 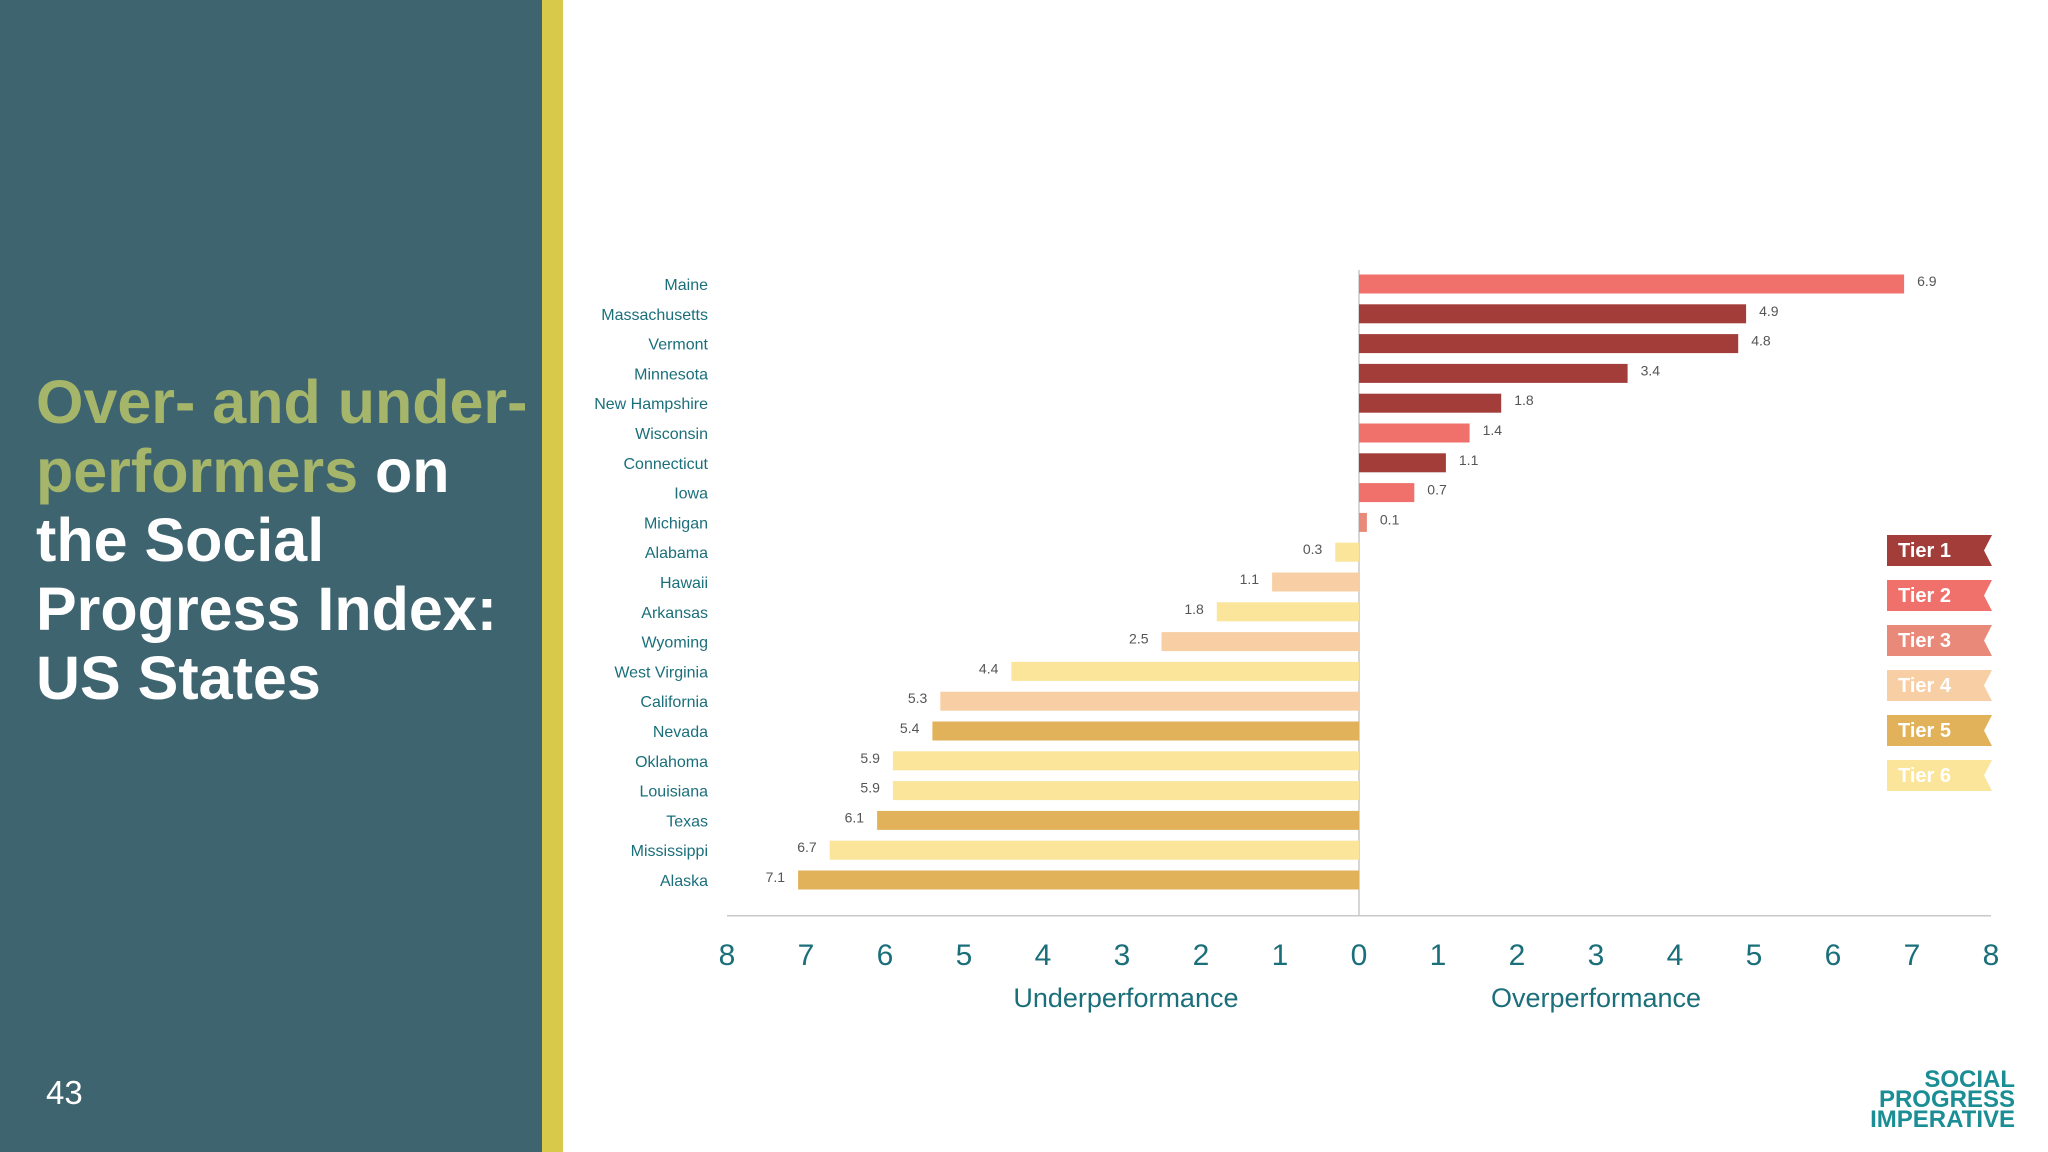 I want to click on category-label: Michigan, so click(x=676, y=523).